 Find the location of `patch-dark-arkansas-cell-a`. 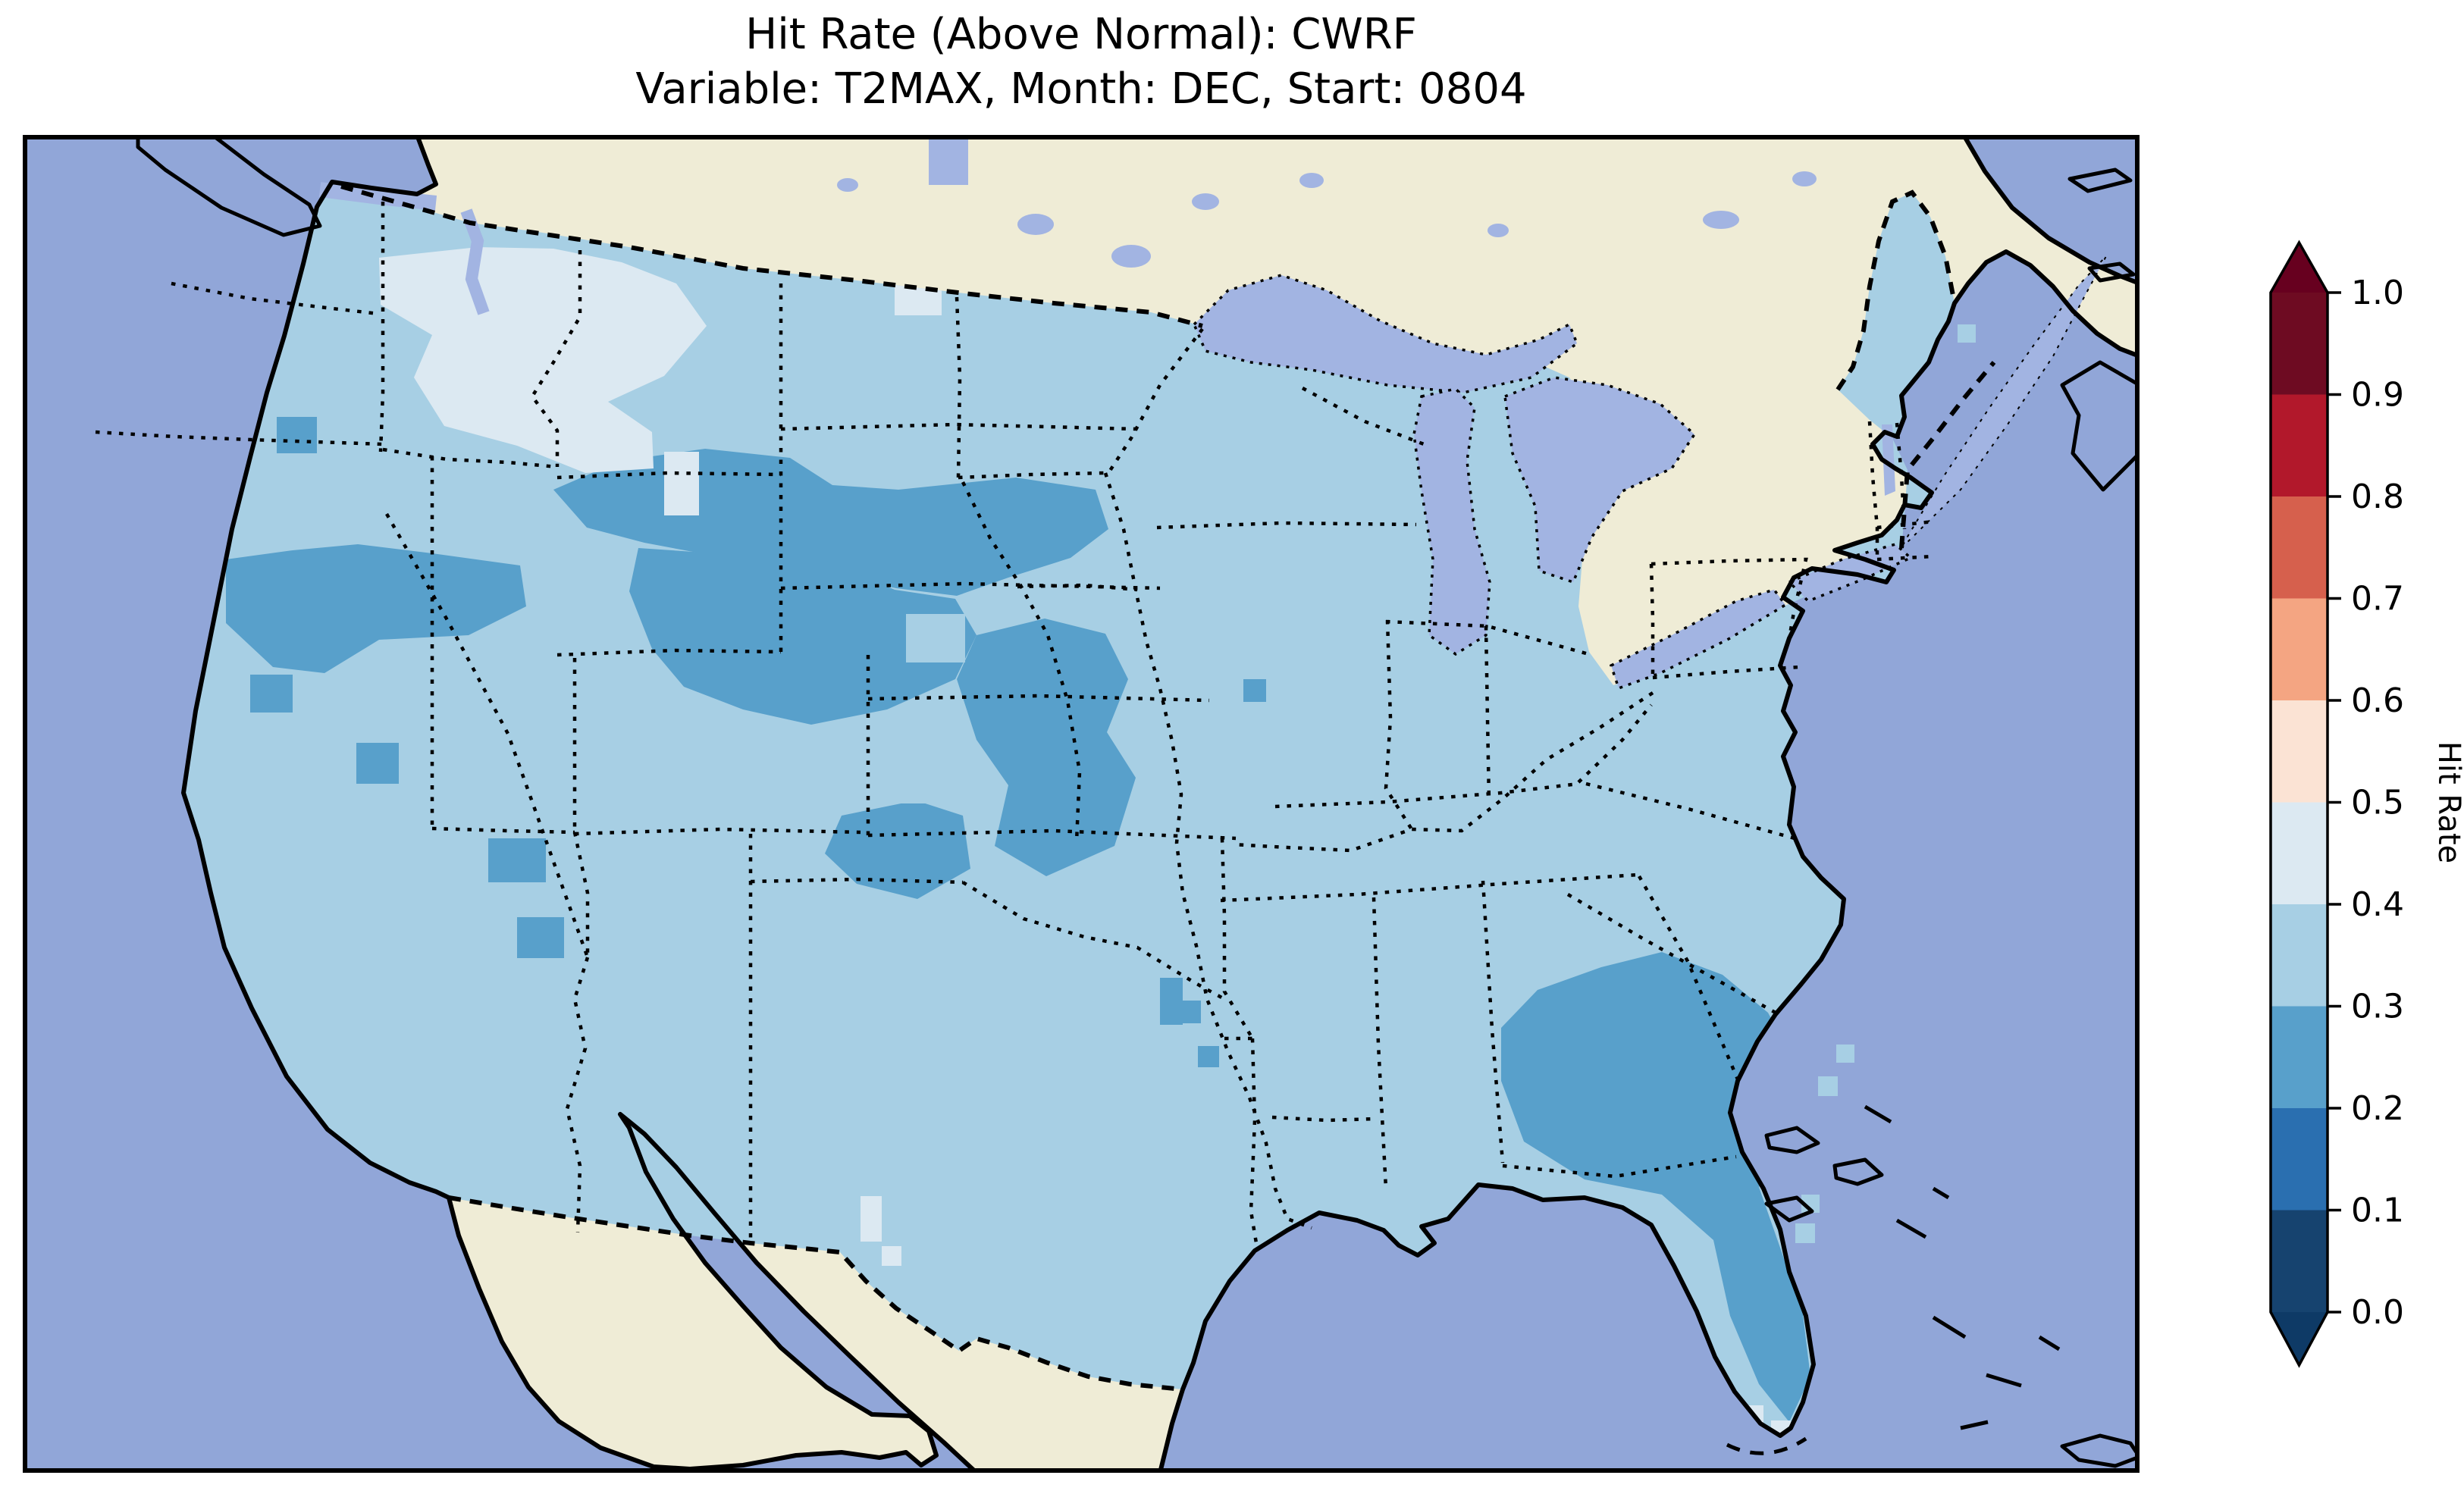

patch-dark-arkansas-cell-a is located at coordinates (1171, 1001).